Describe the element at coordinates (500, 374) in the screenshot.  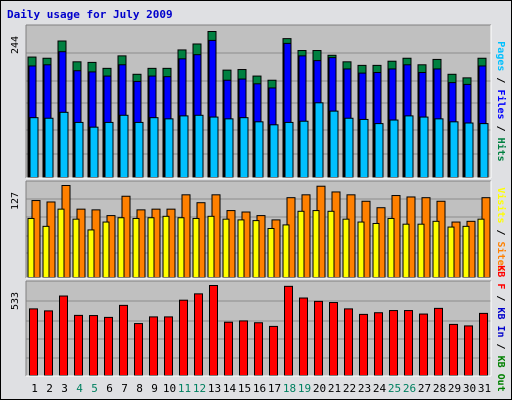
I see `panel-3-legend-kb-out: KB Out` at that location.